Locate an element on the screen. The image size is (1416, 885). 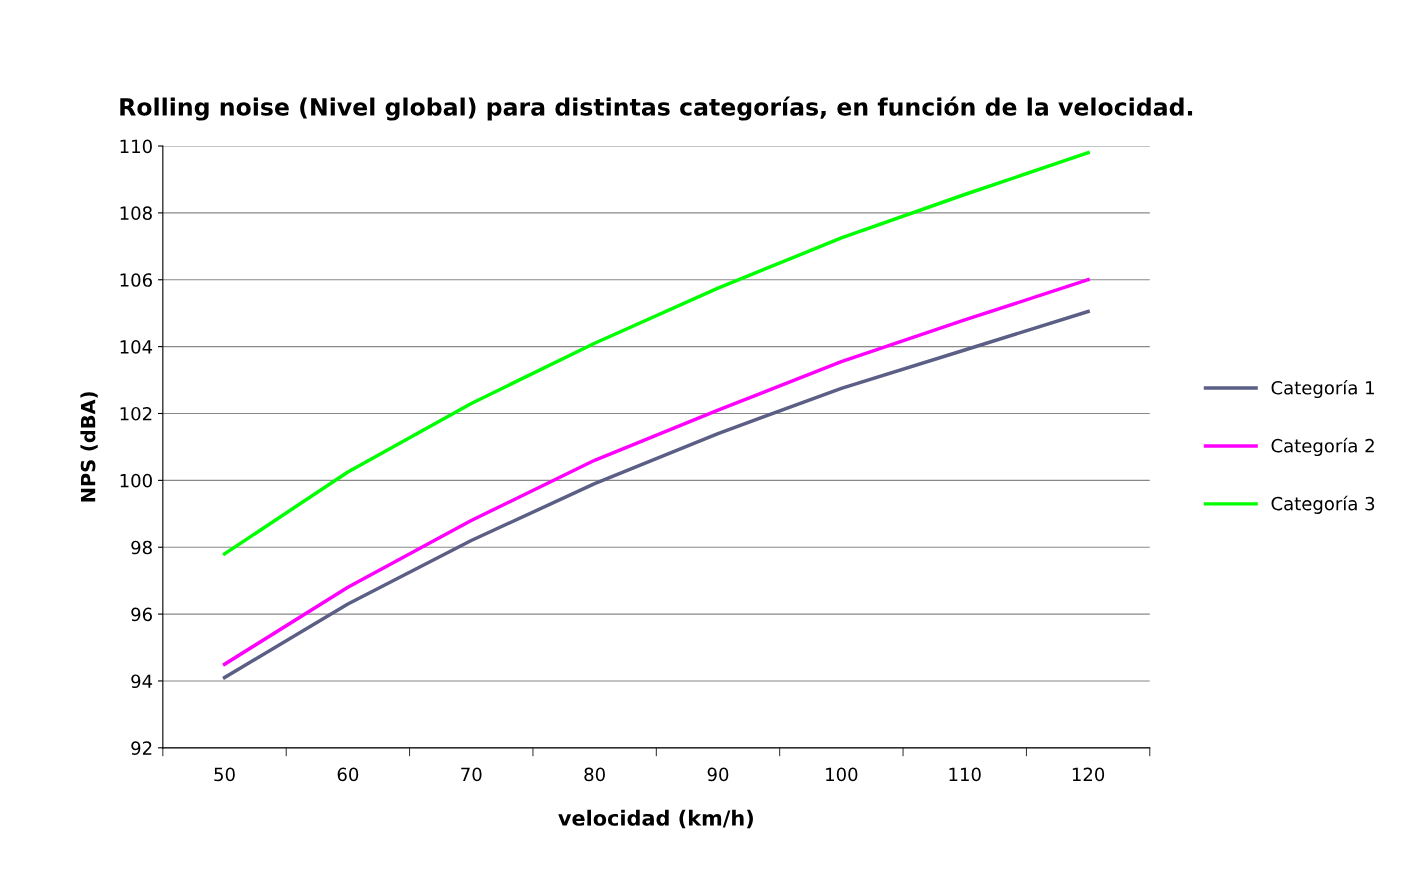
y-tick-label: 94 is located at coordinates (142, 681).